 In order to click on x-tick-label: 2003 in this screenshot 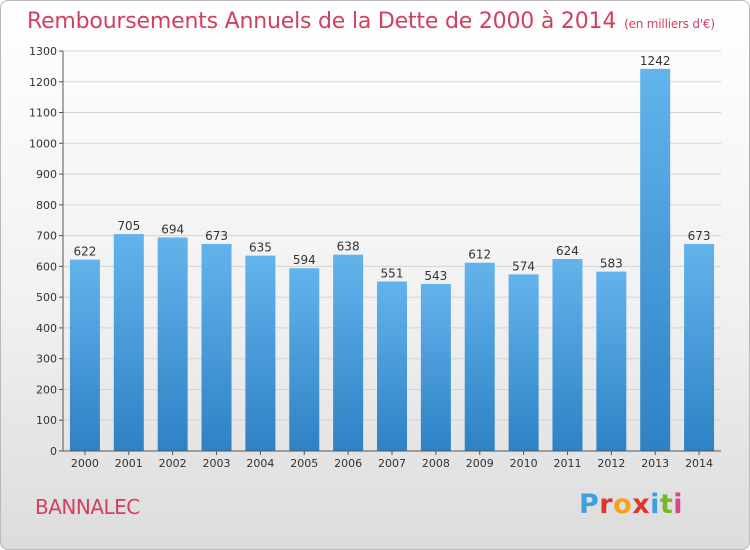, I will do `click(217, 463)`.